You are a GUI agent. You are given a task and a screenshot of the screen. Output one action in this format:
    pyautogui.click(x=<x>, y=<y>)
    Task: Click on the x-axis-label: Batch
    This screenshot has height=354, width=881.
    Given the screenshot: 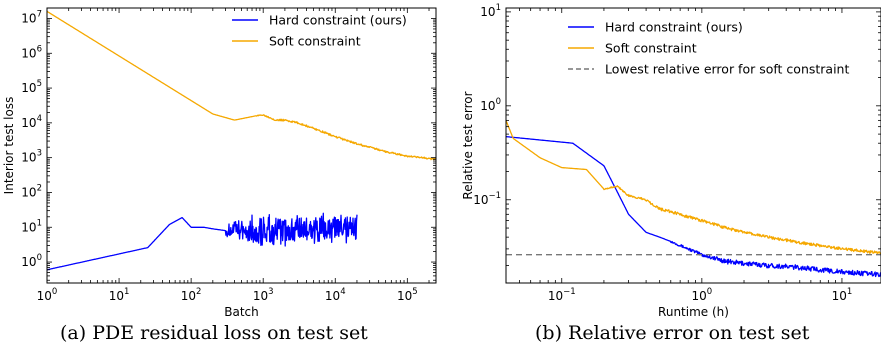 What is the action you would take?
    pyautogui.click(x=241, y=312)
    